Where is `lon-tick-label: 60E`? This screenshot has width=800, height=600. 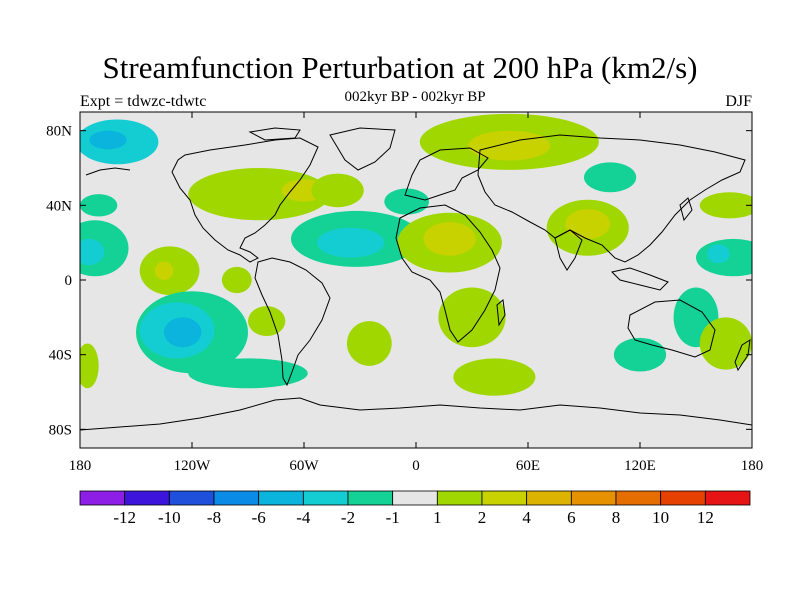
lon-tick-label: 60E is located at coordinates (528, 466).